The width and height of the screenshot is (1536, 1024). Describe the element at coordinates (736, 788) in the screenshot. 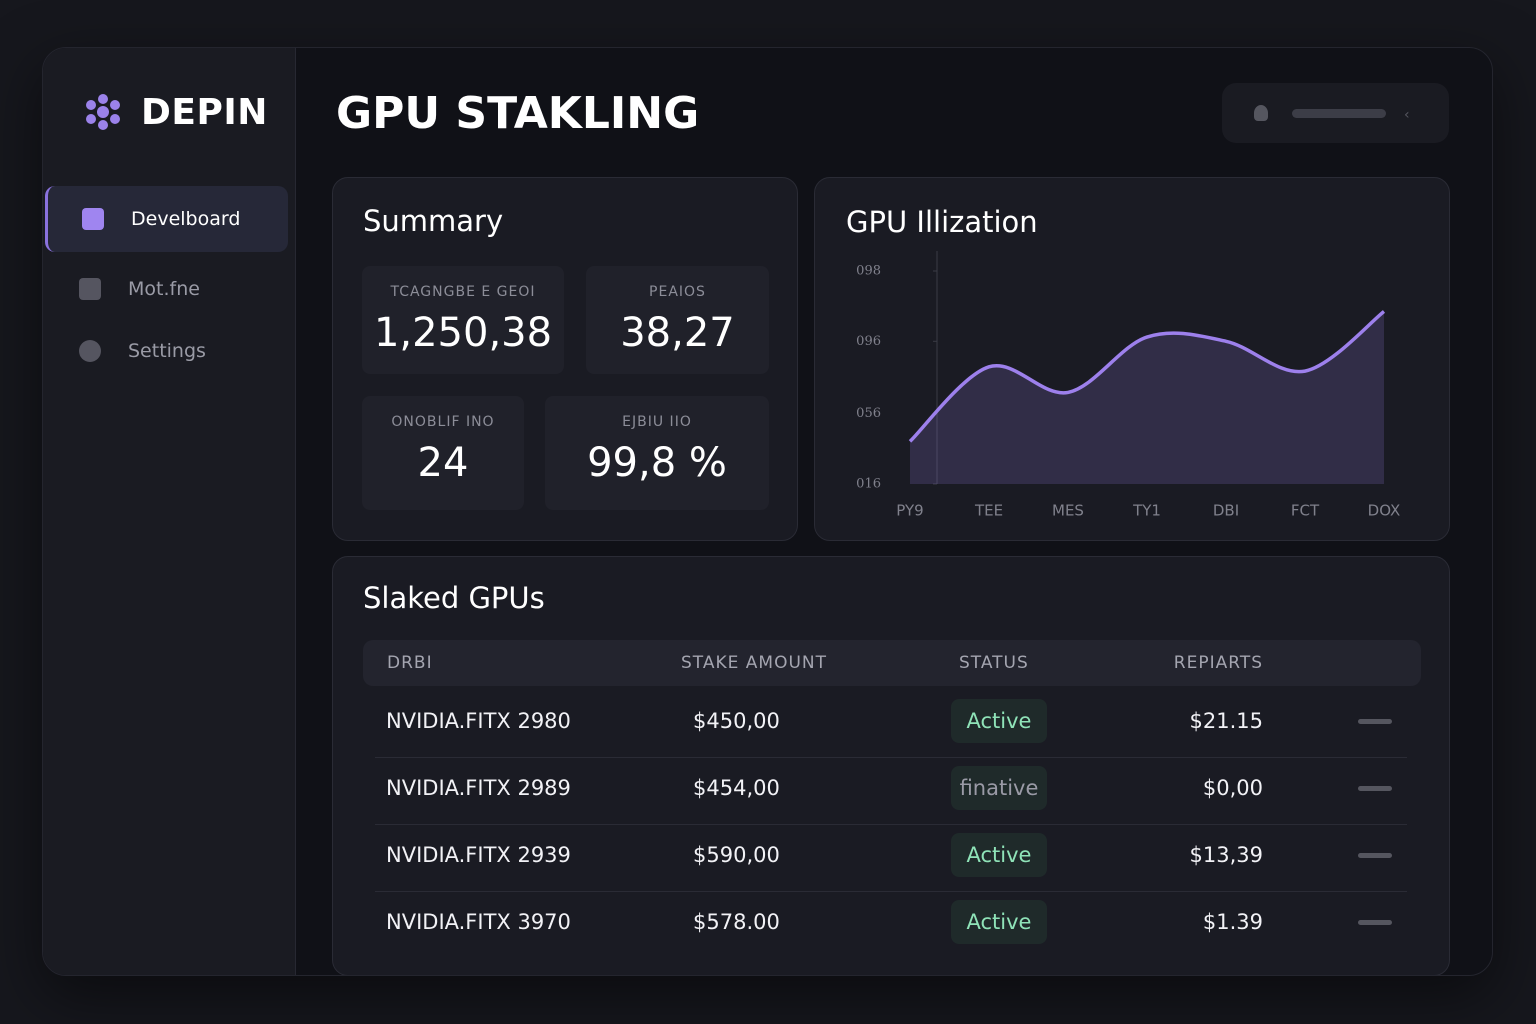

I see `stake-cell: $454,00` at that location.